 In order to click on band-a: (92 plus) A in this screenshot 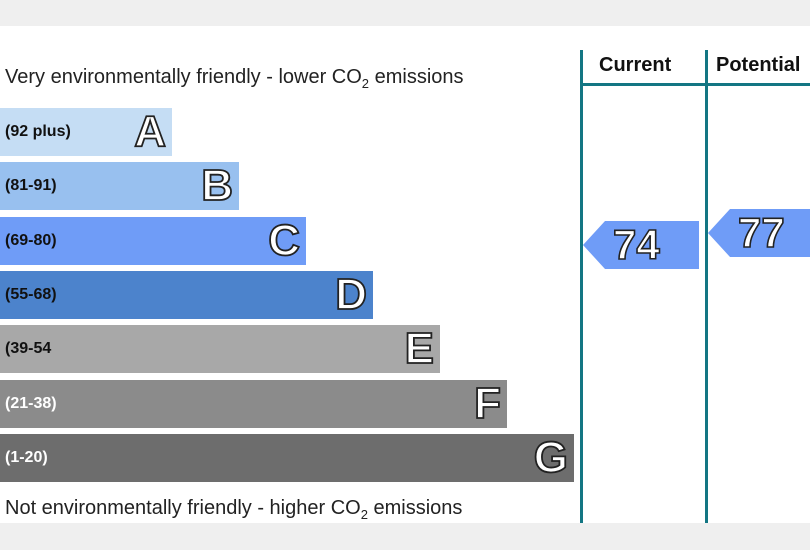, I will do `click(86, 132)`.